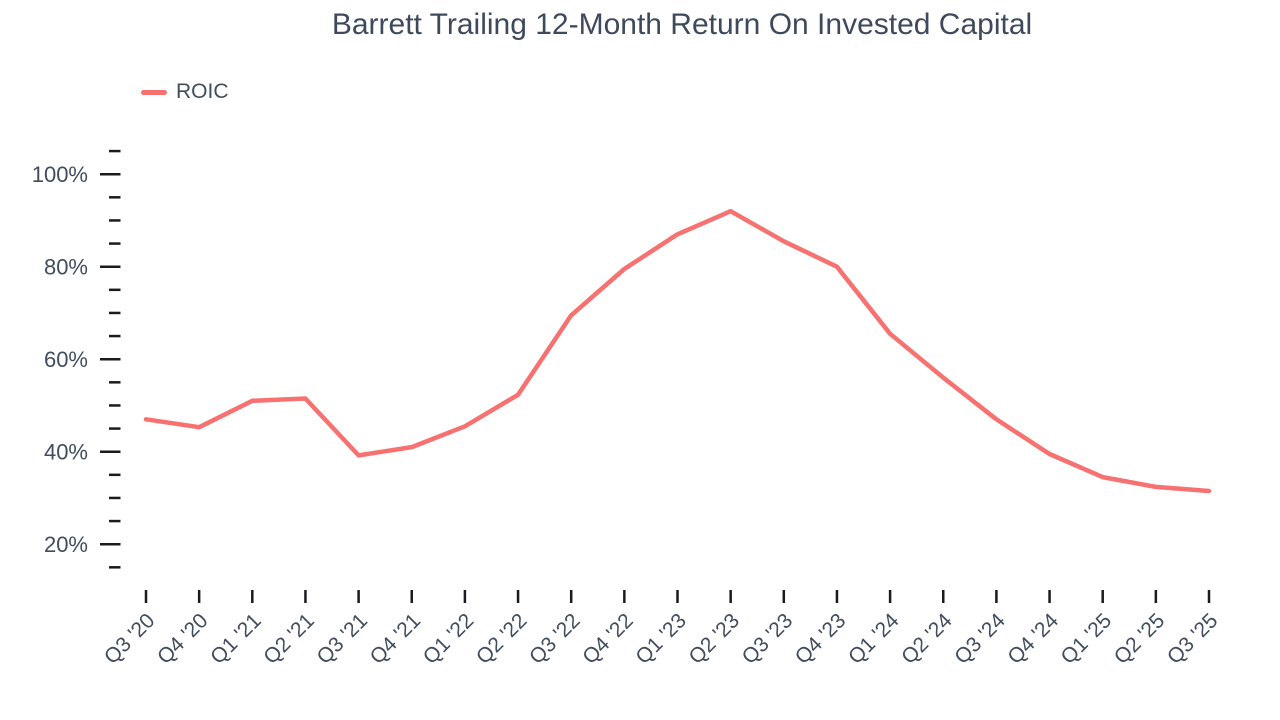  Describe the element at coordinates (66, 452) in the screenshot. I see `y-axis-label: 40%` at that location.